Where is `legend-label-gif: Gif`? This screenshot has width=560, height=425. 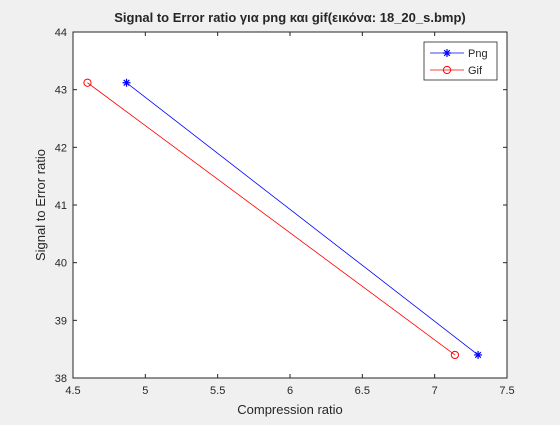
legend-label-gif: Gif is located at coordinates (475, 71).